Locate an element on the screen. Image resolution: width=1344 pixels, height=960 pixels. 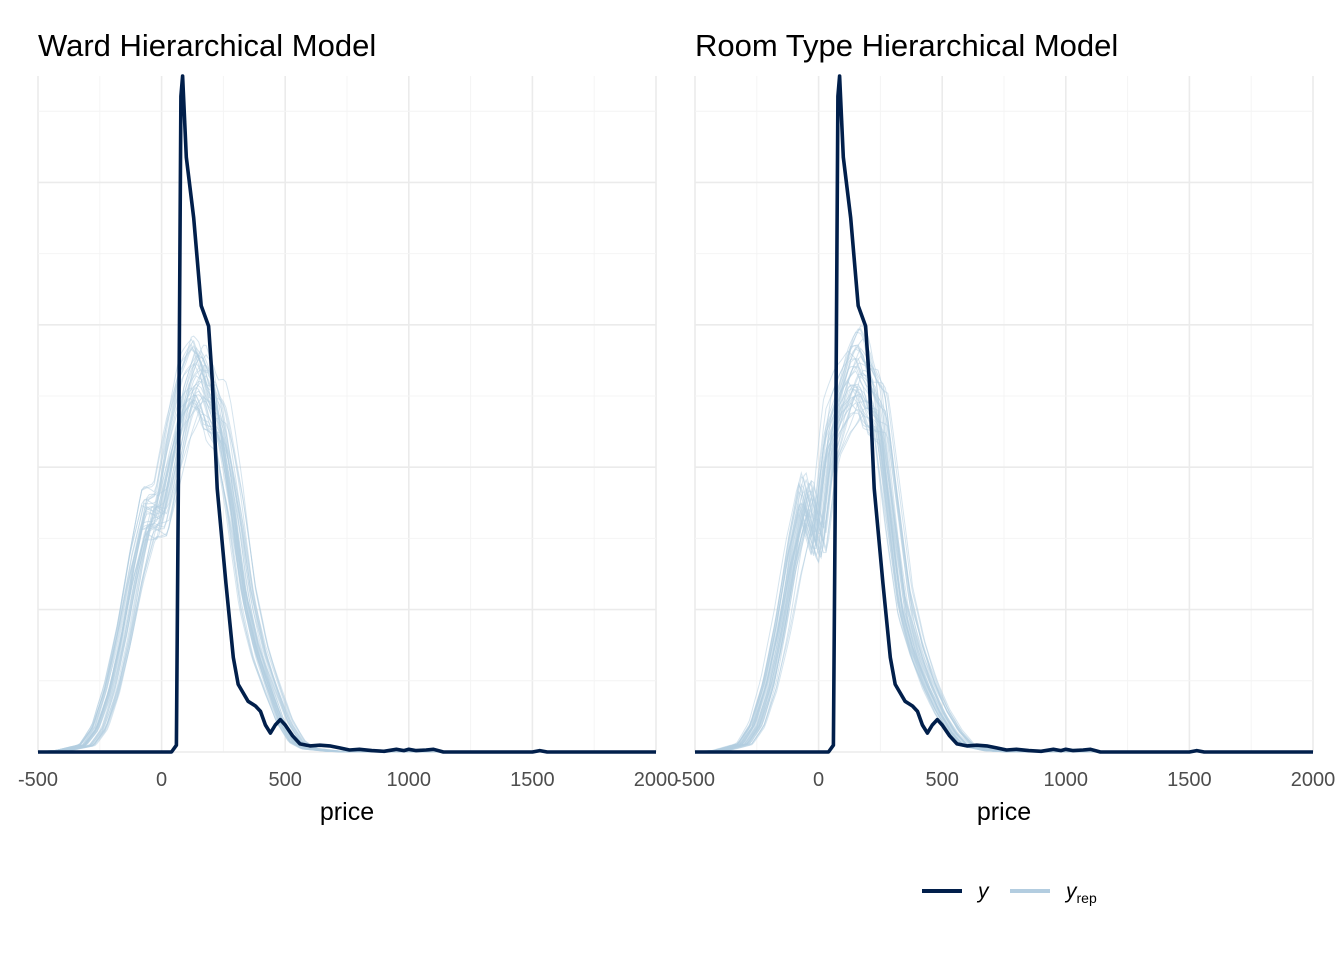
legend-label-yrep-sub: rep is located at coordinates (1087, 898).